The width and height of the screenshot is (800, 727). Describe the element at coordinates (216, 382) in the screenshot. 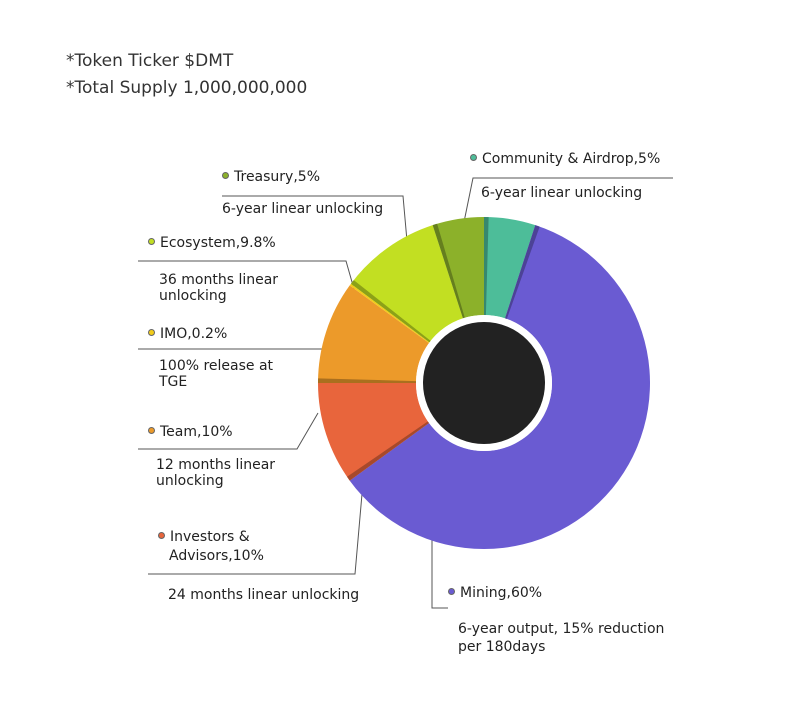

I see `imo-note-line2: TGE` at that location.